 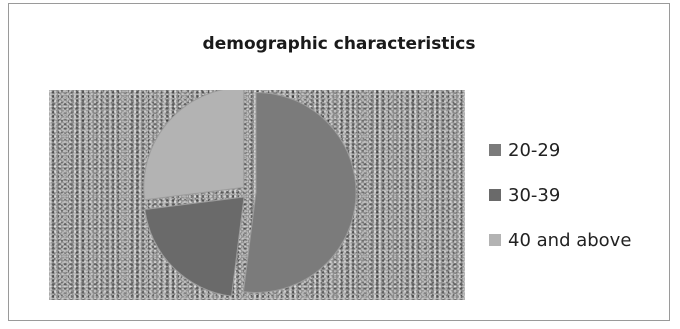 What do you see at coordinates (570, 240) in the screenshot?
I see `legend-label: 40 and above` at bounding box center [570, 240].